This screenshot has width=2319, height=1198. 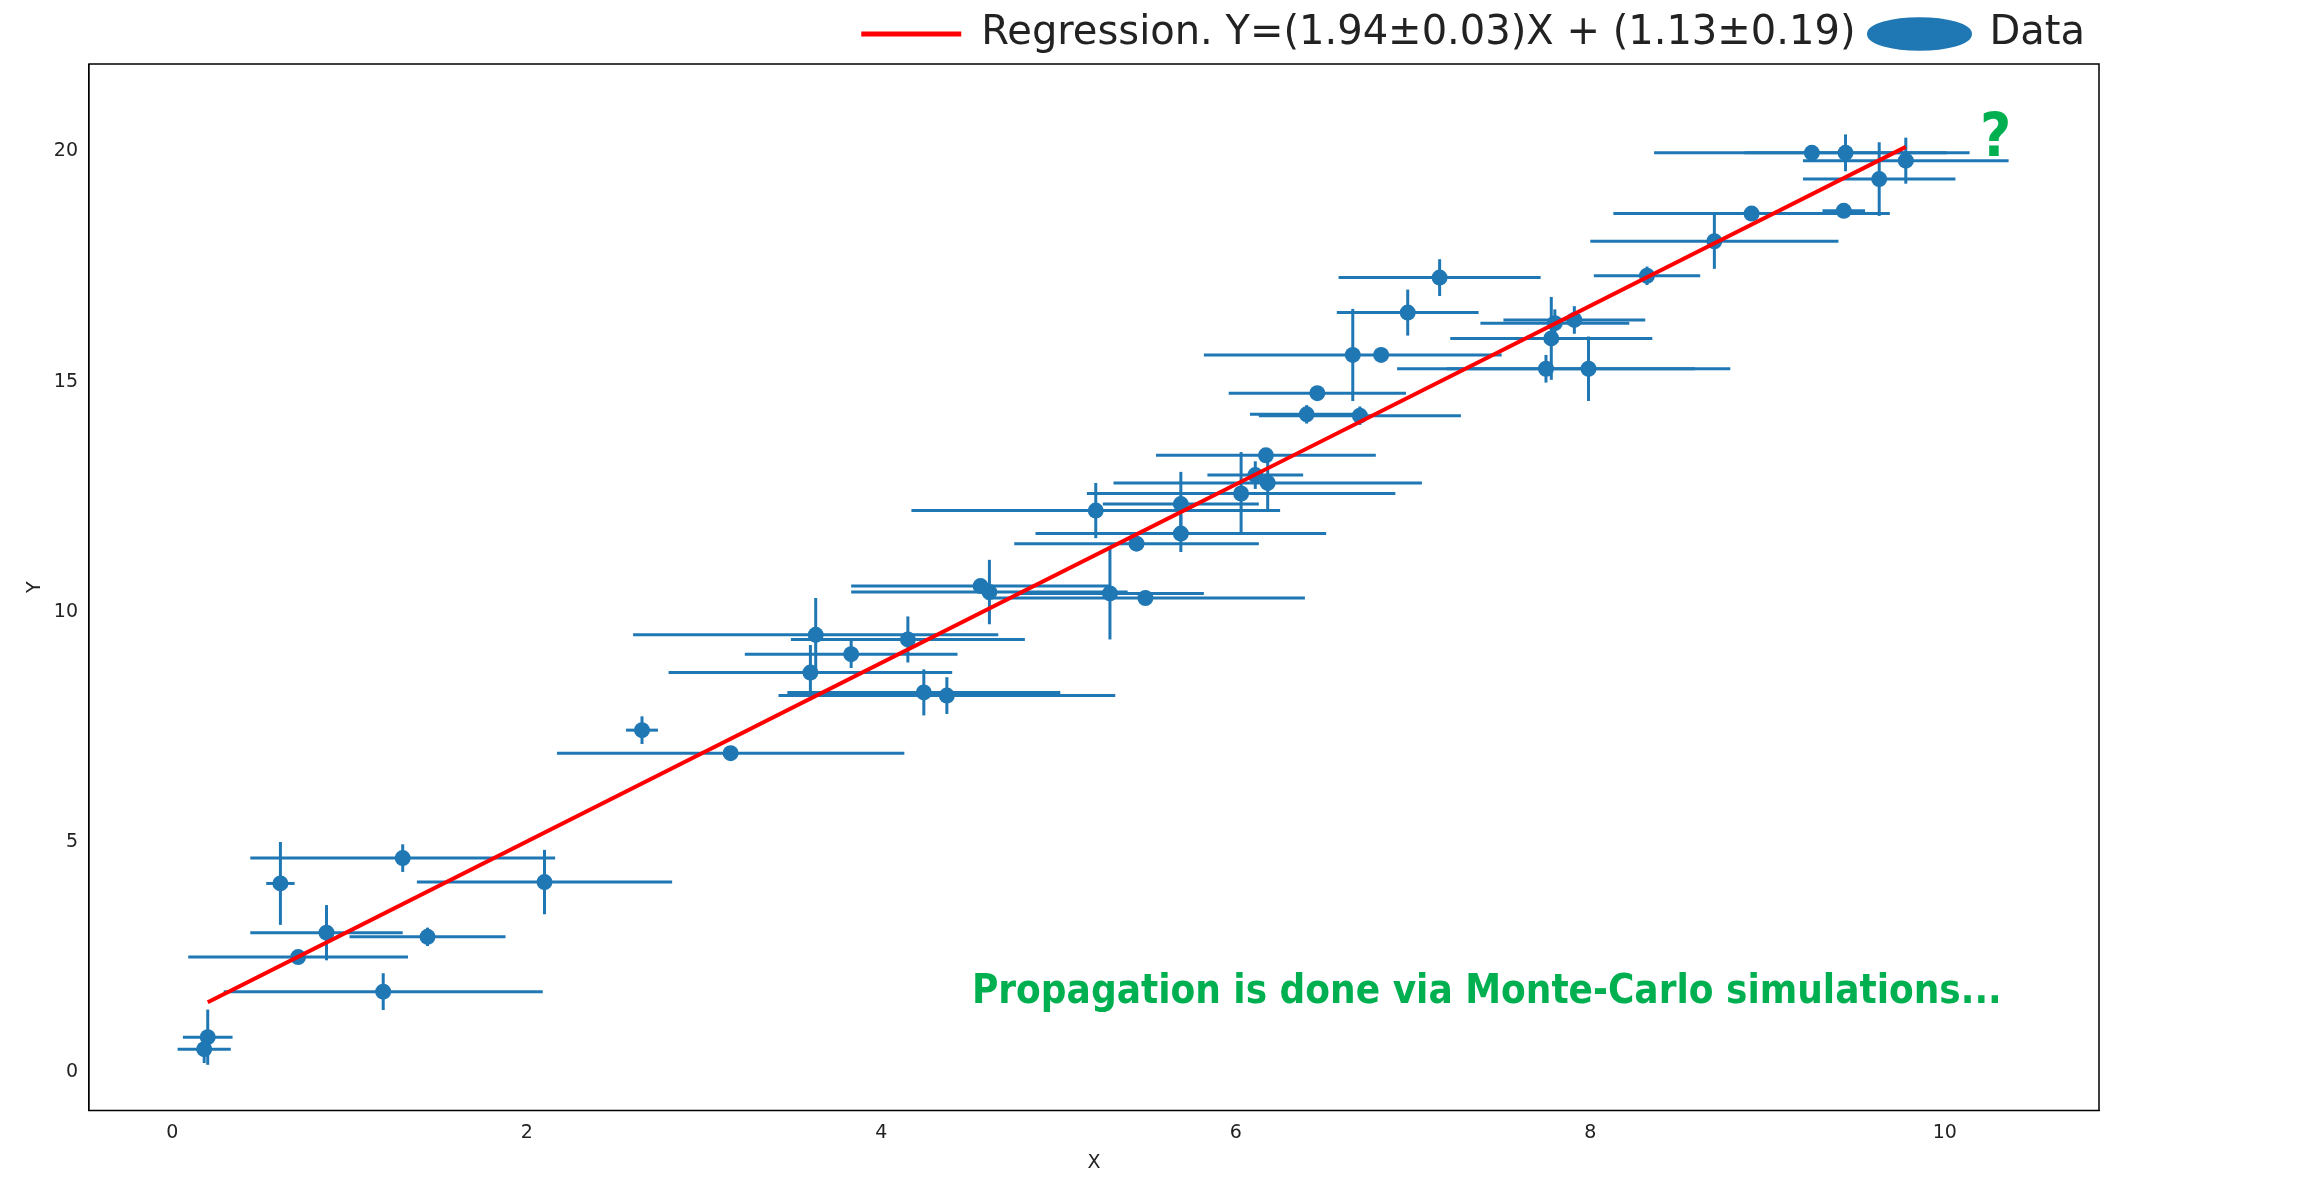 What do you see at coordinates (881, 1130) in the screenshot?
I see `x-tick-label: 4` at bounding box center [881, 1130].